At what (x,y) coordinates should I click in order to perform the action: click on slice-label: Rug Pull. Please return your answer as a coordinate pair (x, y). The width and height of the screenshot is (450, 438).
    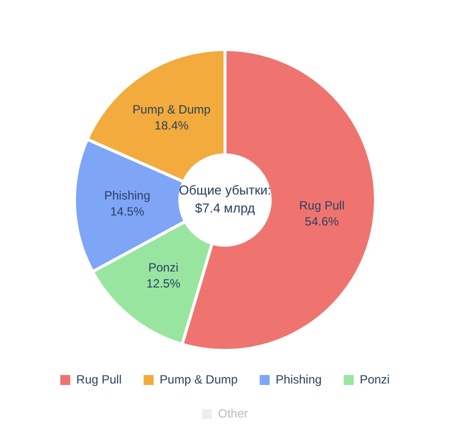
    Looking at the image, I should click on (321, 205).